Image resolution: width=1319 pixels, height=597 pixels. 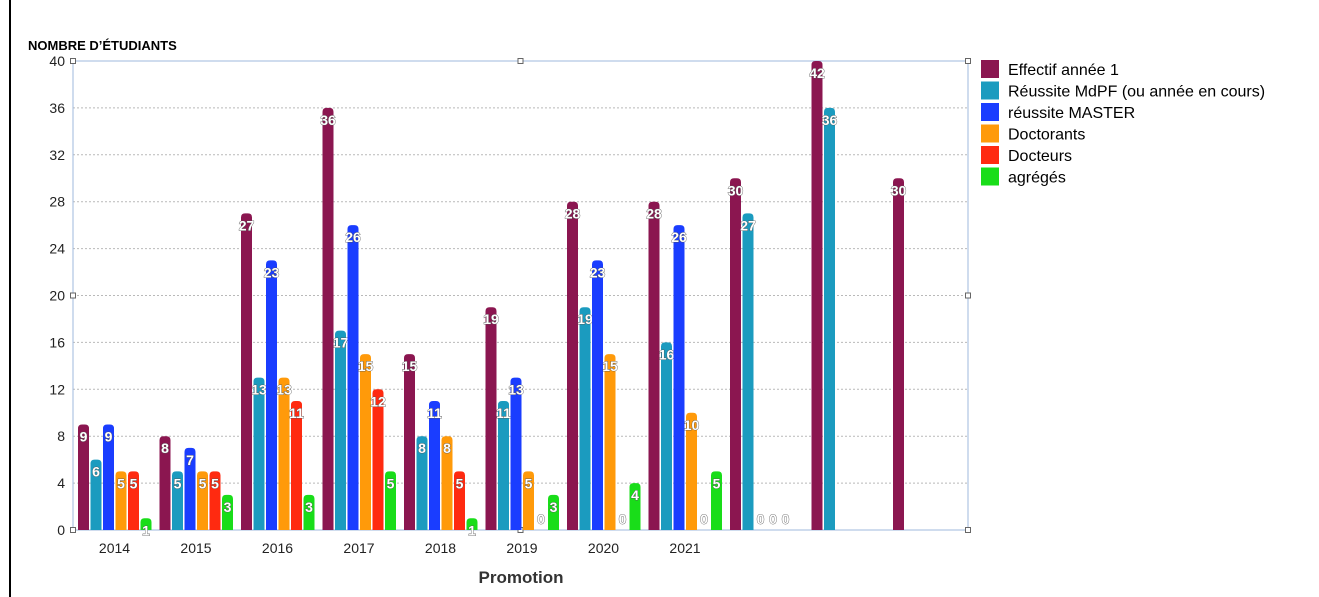 What do you see at coordinates (10, 298) in the screenshot?
I see `page-left-rule` at bounding box center [10, 298].